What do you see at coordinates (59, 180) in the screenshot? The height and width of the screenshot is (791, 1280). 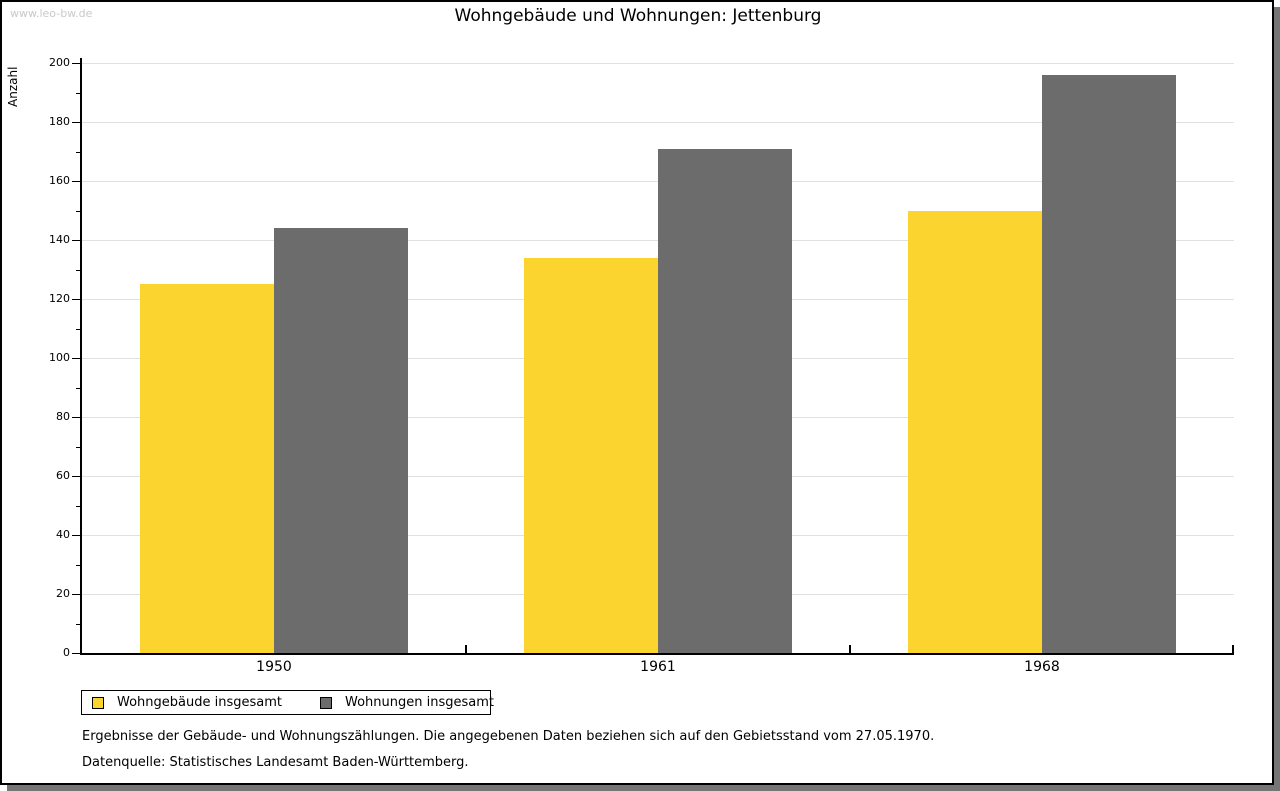 I see `y-tick-label: 160` at bounding box center [59, 180].